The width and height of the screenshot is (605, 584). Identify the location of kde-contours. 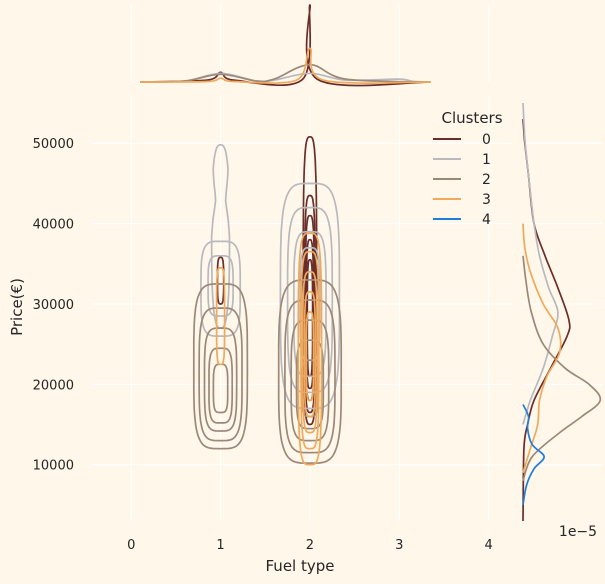
(267, 300).